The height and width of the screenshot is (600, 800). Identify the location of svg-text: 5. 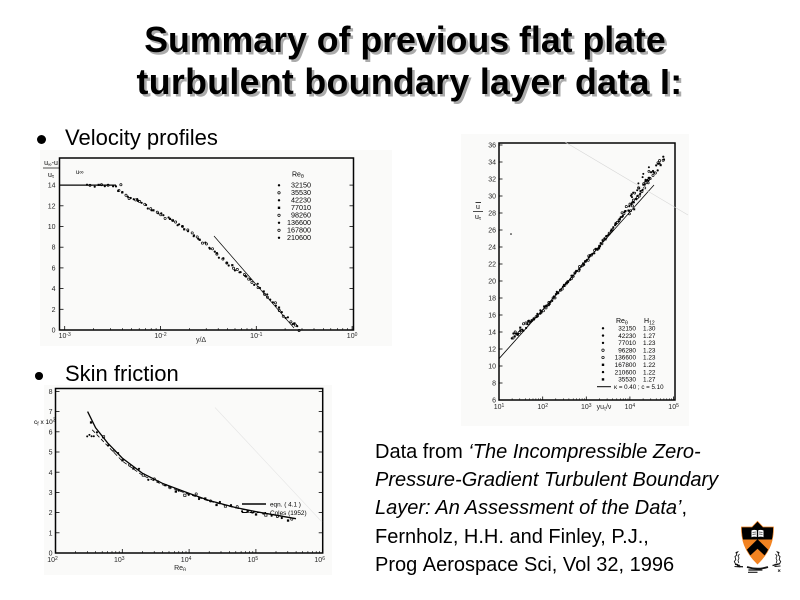
(51, 453).